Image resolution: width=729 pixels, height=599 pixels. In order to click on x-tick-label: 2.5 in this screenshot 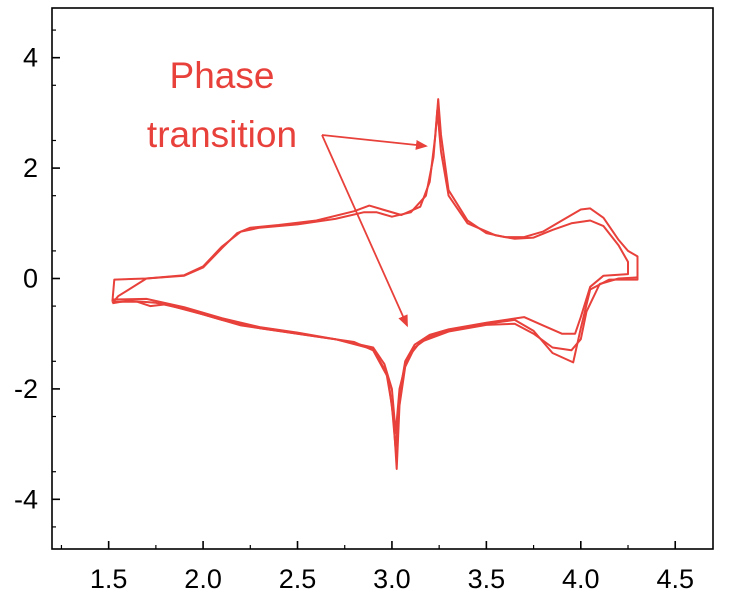, I will do `click(298, 579)`.